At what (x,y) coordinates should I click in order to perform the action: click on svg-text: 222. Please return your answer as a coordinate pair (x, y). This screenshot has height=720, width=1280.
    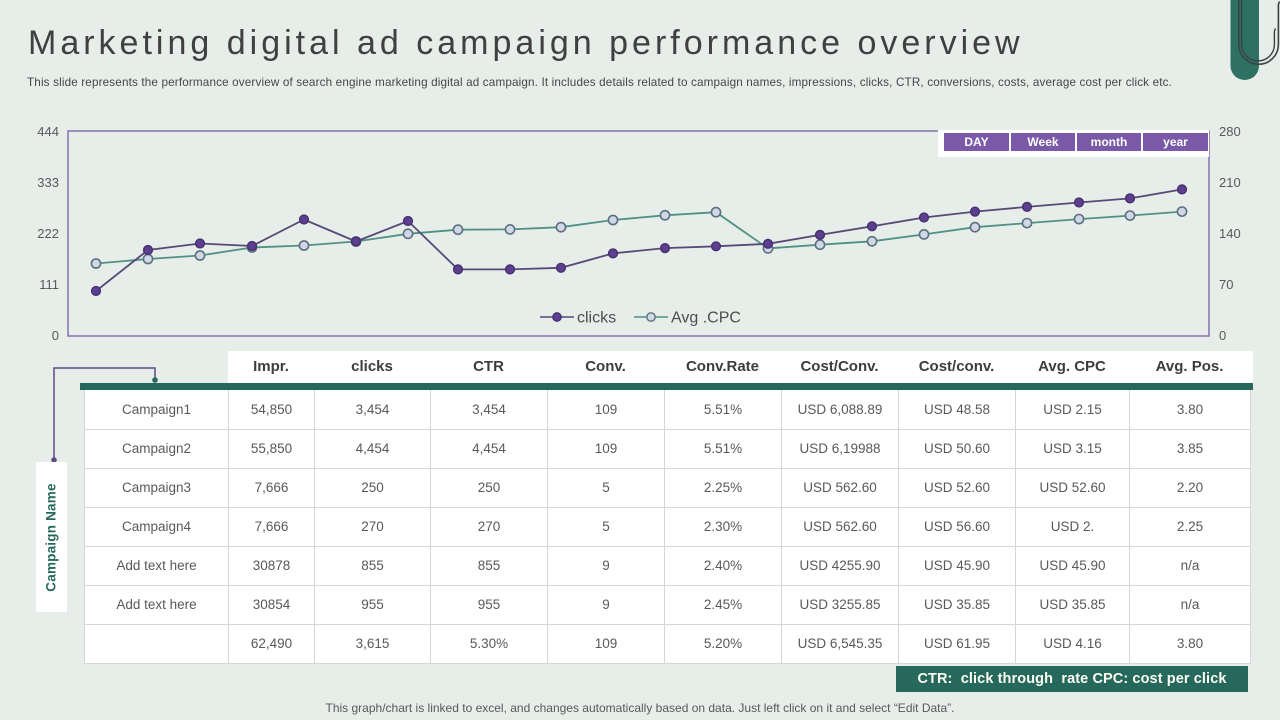
    Looking at the image, I should click on (48, 233).